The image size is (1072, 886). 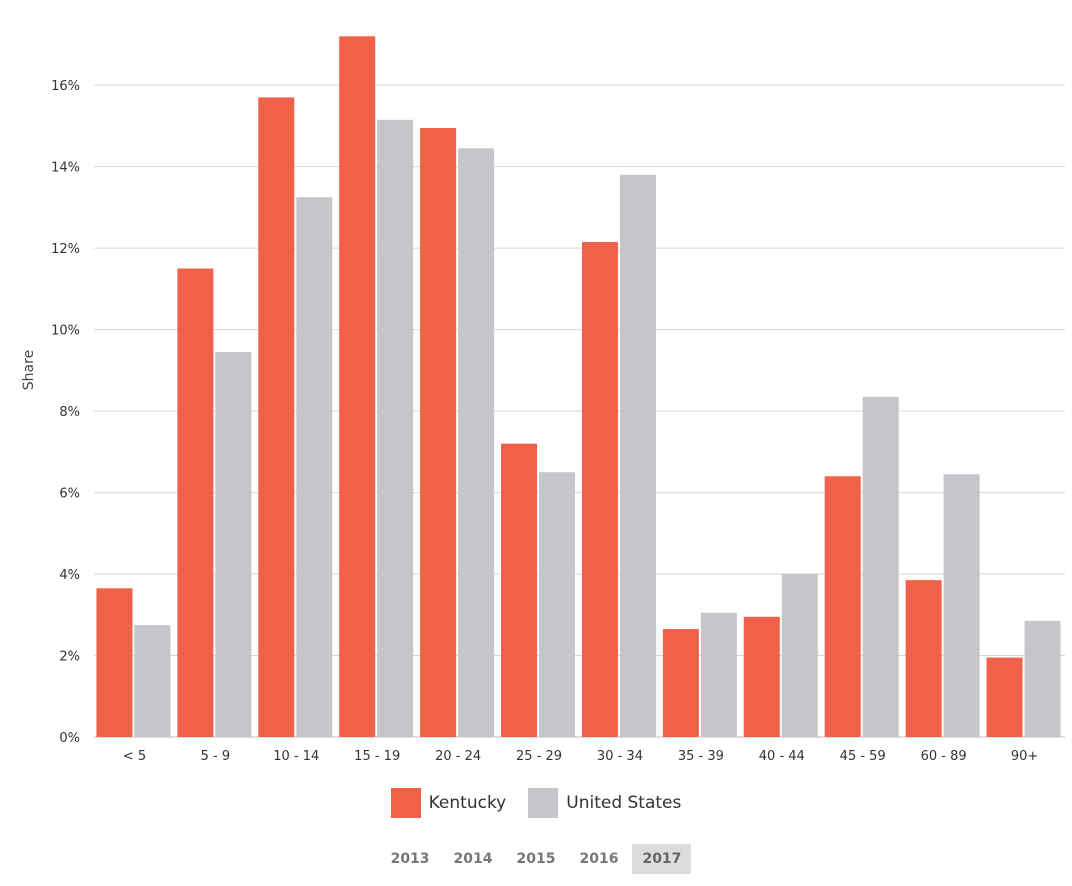 What do you see at coordinates (65, 249) in the screenshot?
I see `y-tick-label: 12%` at bounding box center [65, 249].